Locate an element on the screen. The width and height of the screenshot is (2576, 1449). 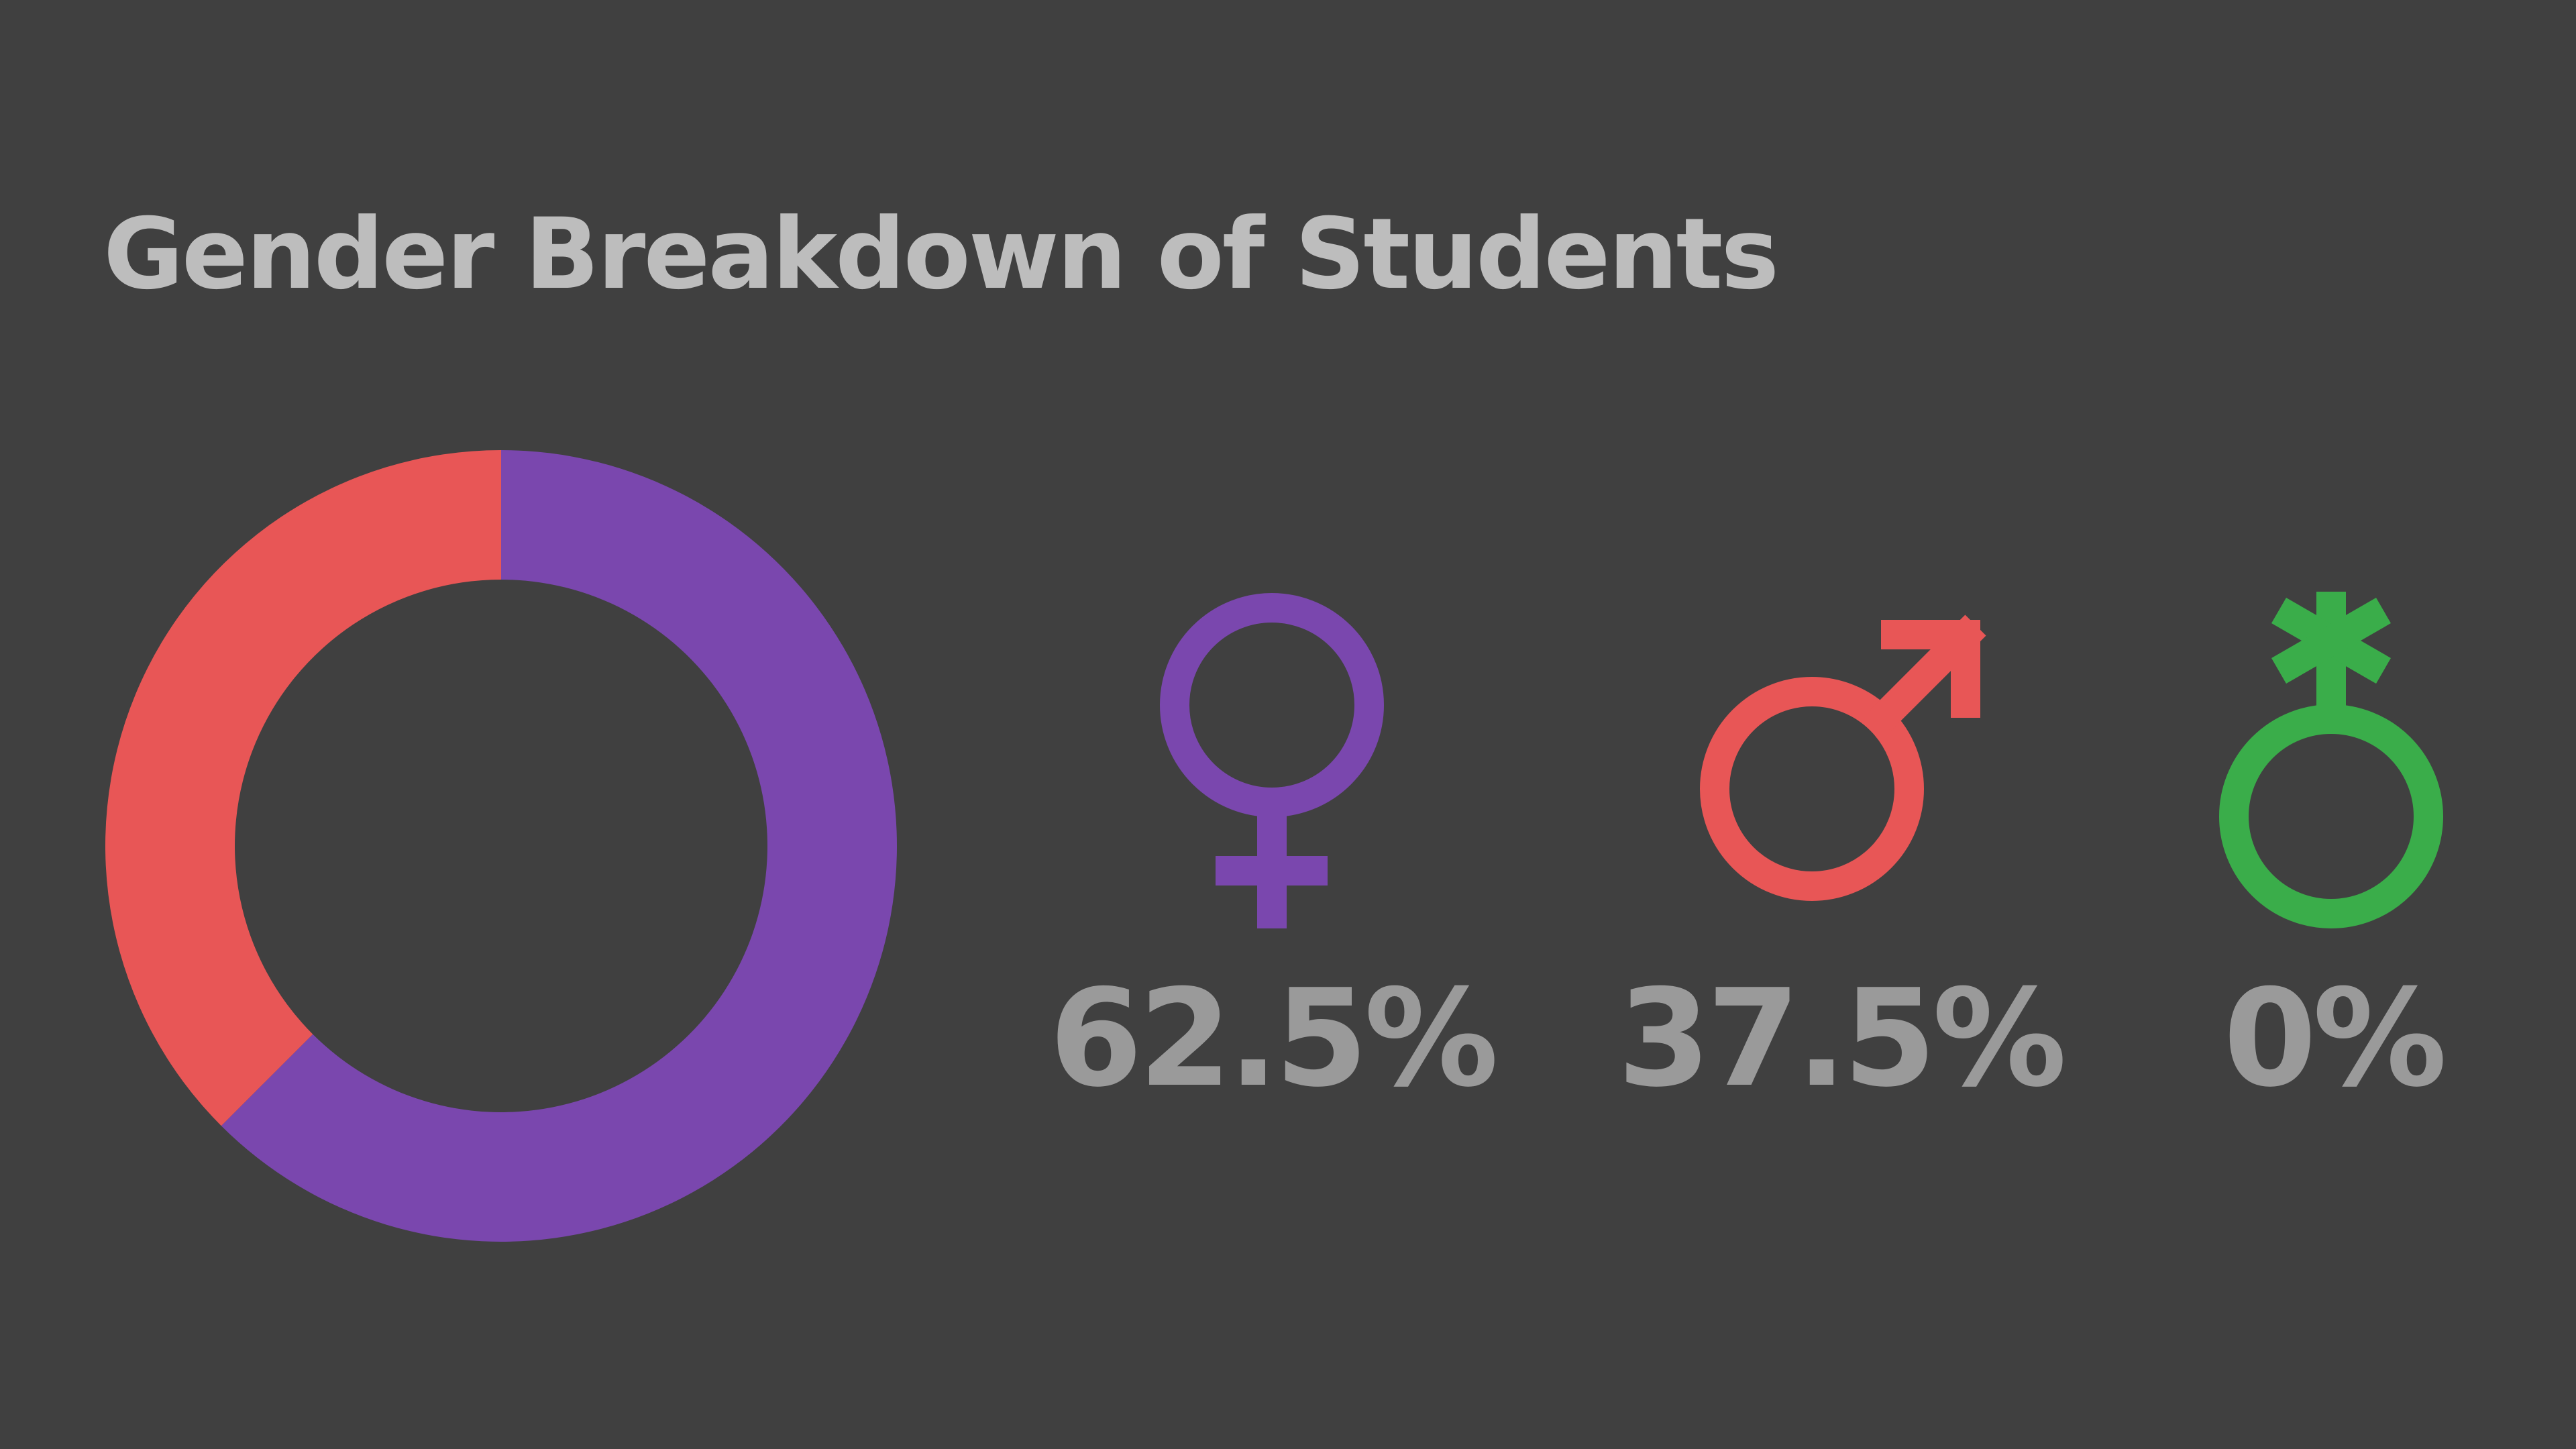
male-icon is located at coordinates (1843, 757).